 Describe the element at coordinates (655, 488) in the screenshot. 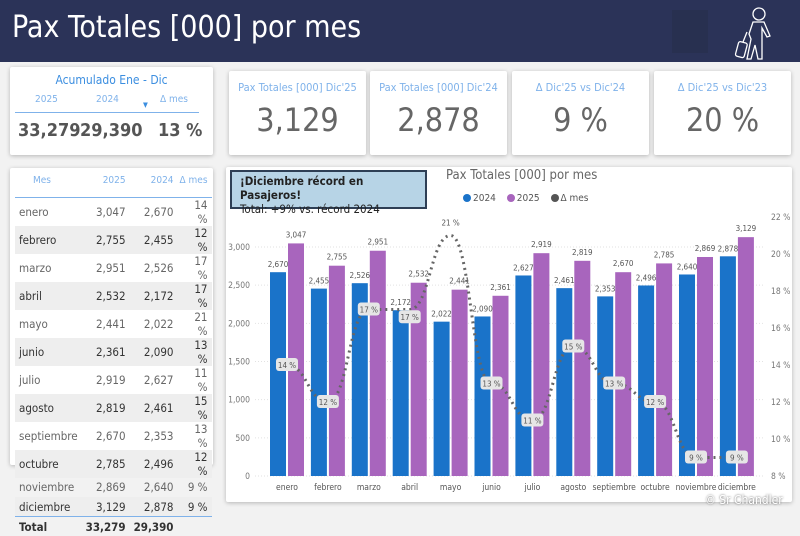

I see `x-tick-label: octubre` at that location.